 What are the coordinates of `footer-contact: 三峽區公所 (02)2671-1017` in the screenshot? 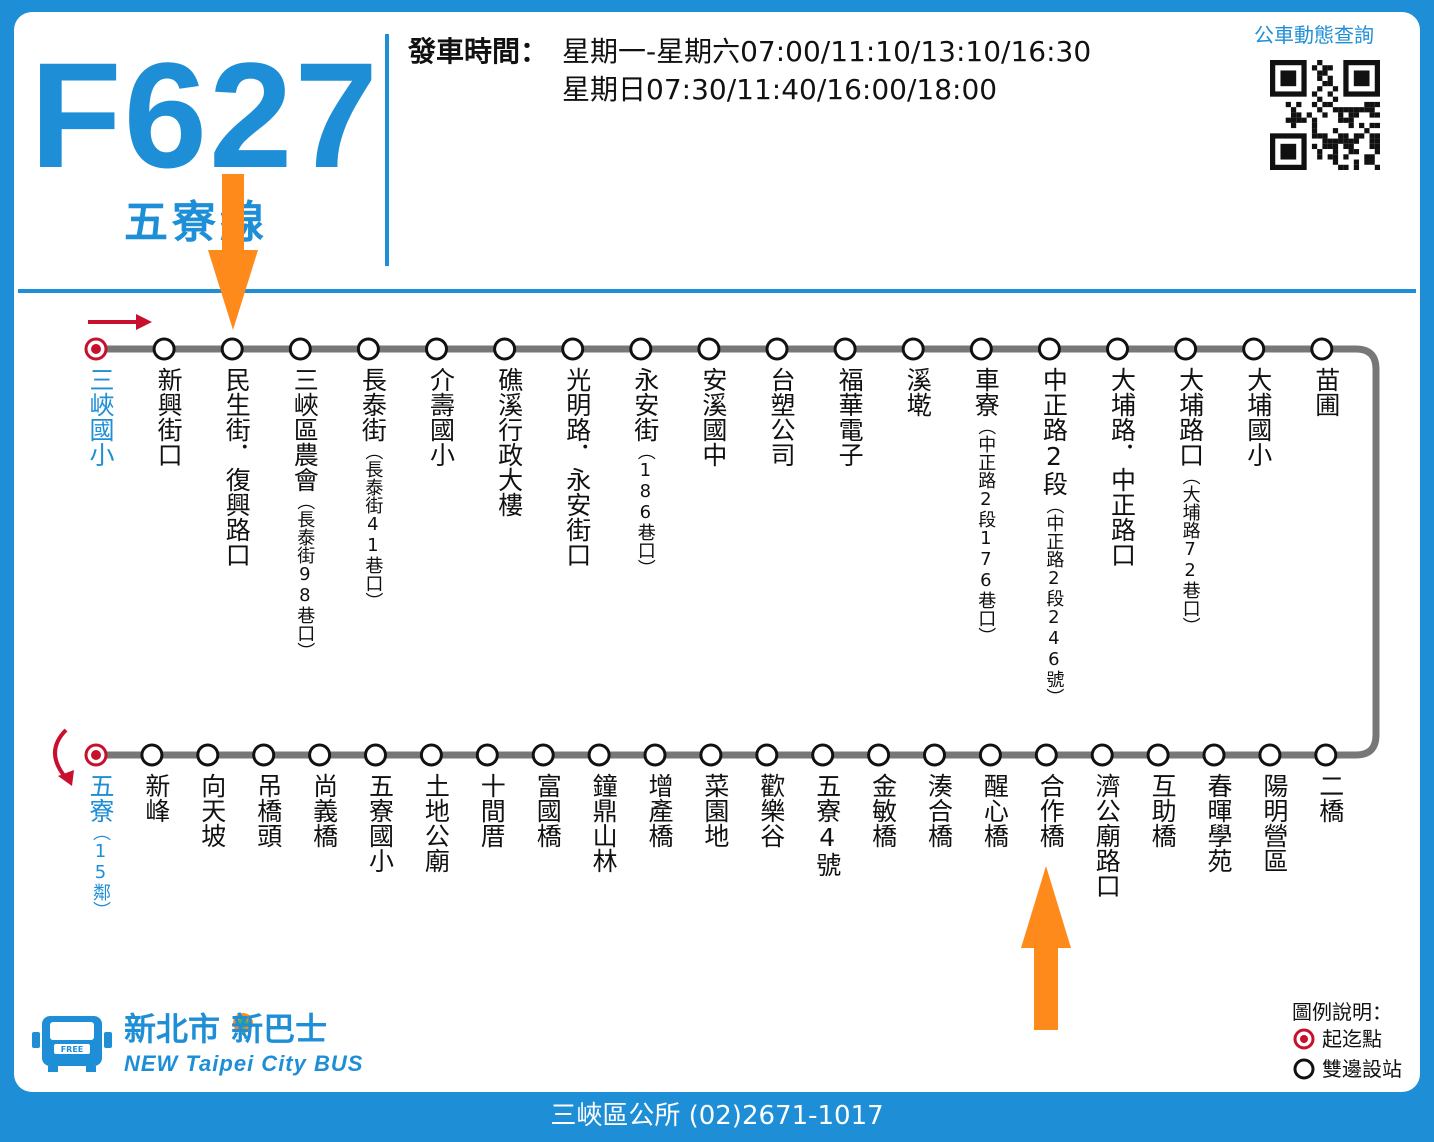 It's located at (717, 1116).